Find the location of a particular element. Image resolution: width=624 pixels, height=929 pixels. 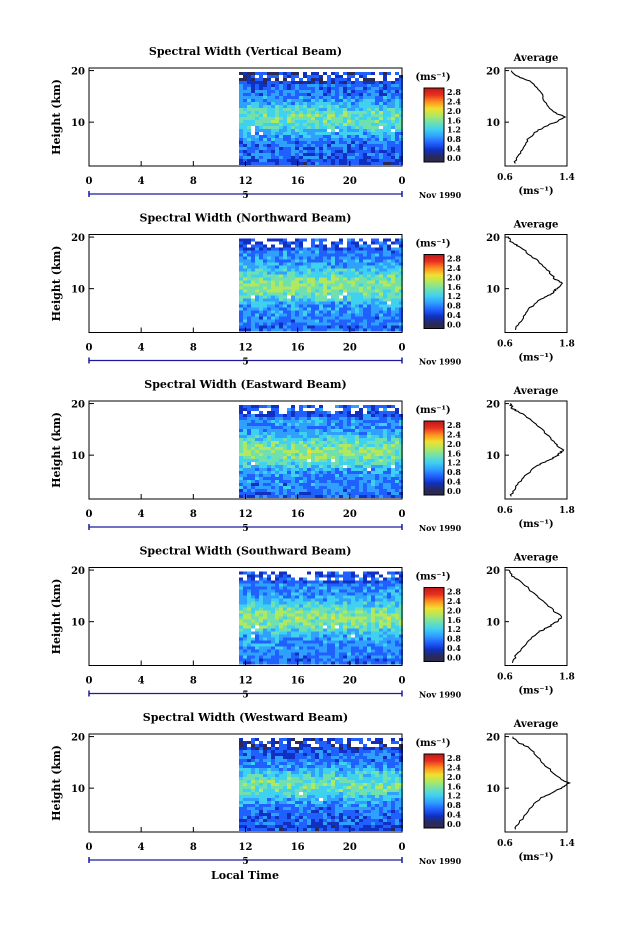

profile-y-tick-label: 20 is located at coordinates (493, 238).